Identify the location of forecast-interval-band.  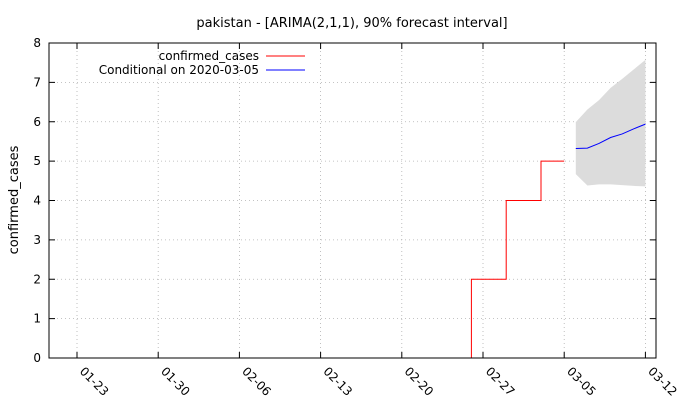
(610, 123).